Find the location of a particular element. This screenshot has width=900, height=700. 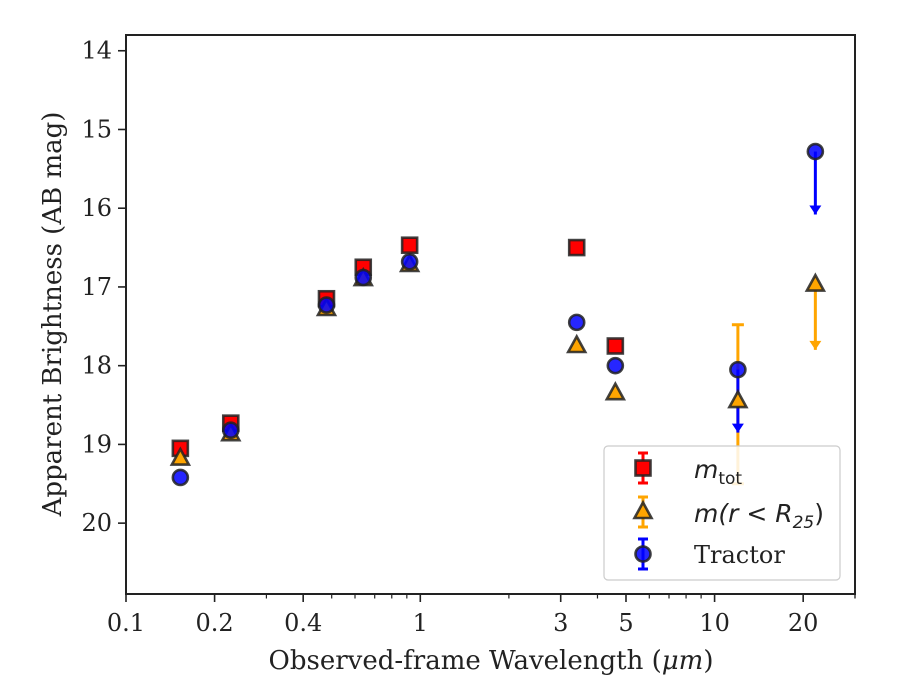

legend-label-mr25: m(r < R25) is located at coordinates (759, 516).